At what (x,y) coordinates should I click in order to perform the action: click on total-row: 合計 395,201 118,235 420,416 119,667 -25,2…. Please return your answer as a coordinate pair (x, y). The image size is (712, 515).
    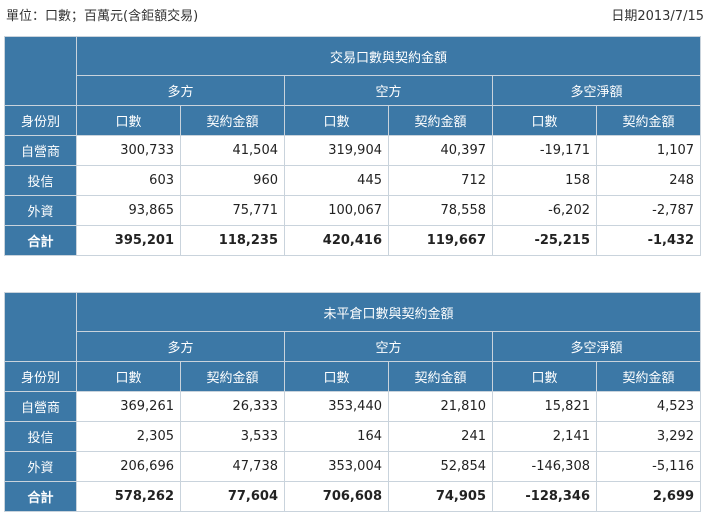
    Looking at the image, I should click on (353, 240).